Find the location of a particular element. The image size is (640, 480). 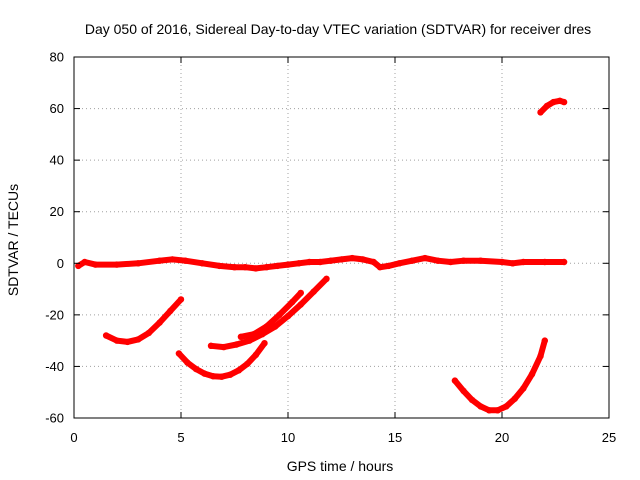

y-tick-label: -60 is located at coordinates (54, 418).